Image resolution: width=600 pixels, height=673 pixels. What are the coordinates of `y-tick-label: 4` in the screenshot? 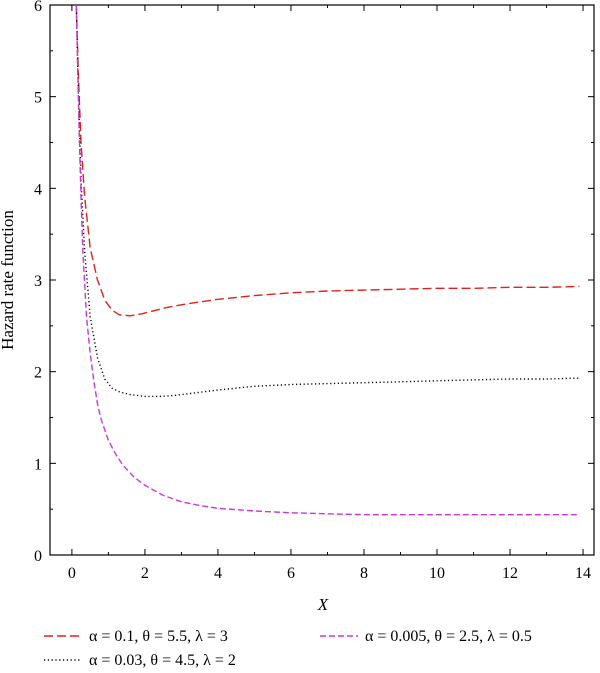 It's located at (38, 189).